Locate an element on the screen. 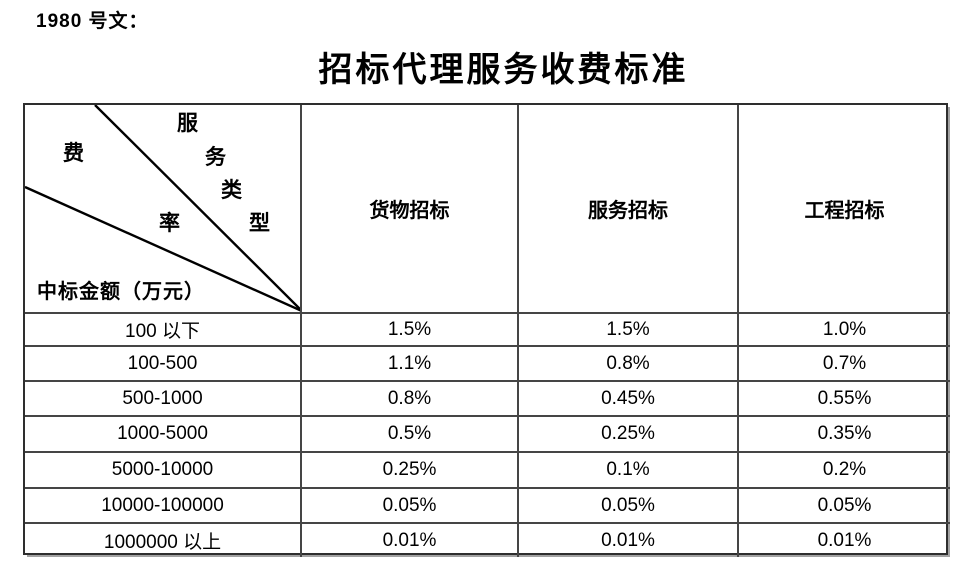 The height and width of the screenshot is (581, 976). fee-cell: 0.5% is located at coordinates (408, 433).